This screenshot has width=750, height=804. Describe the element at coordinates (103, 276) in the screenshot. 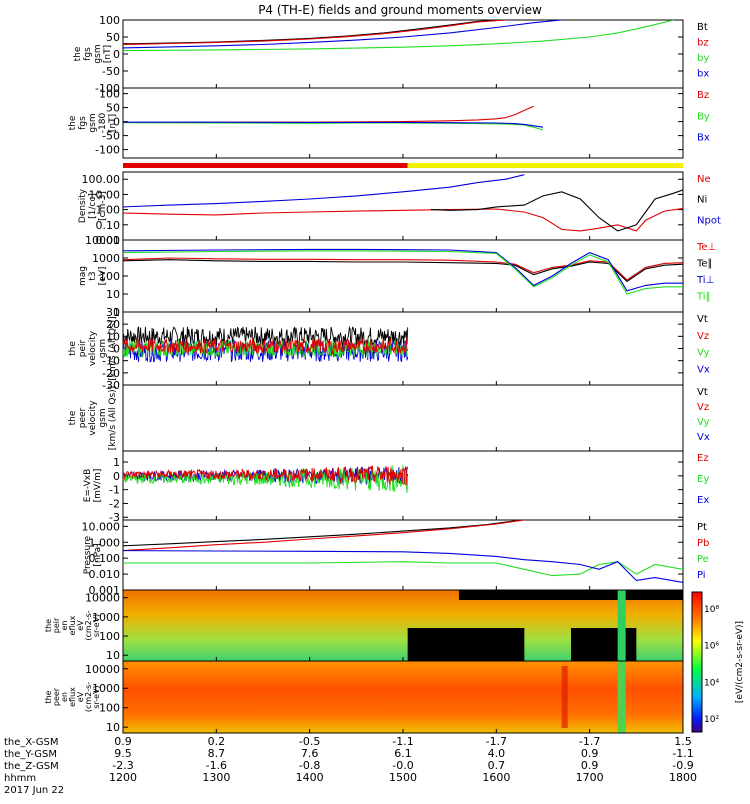

I see `y-label-line: [eV]` at that location.